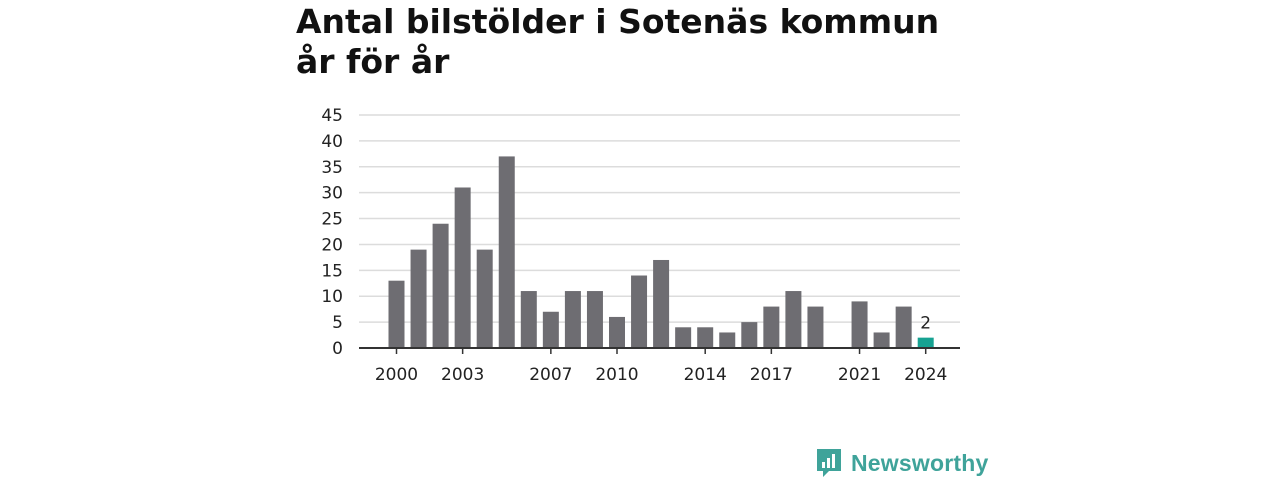 The height and width of the screenshot is (480, 1280). Describe the element at coordinates (859, 324) in the screenshot. I see `bar-2021` at that location.